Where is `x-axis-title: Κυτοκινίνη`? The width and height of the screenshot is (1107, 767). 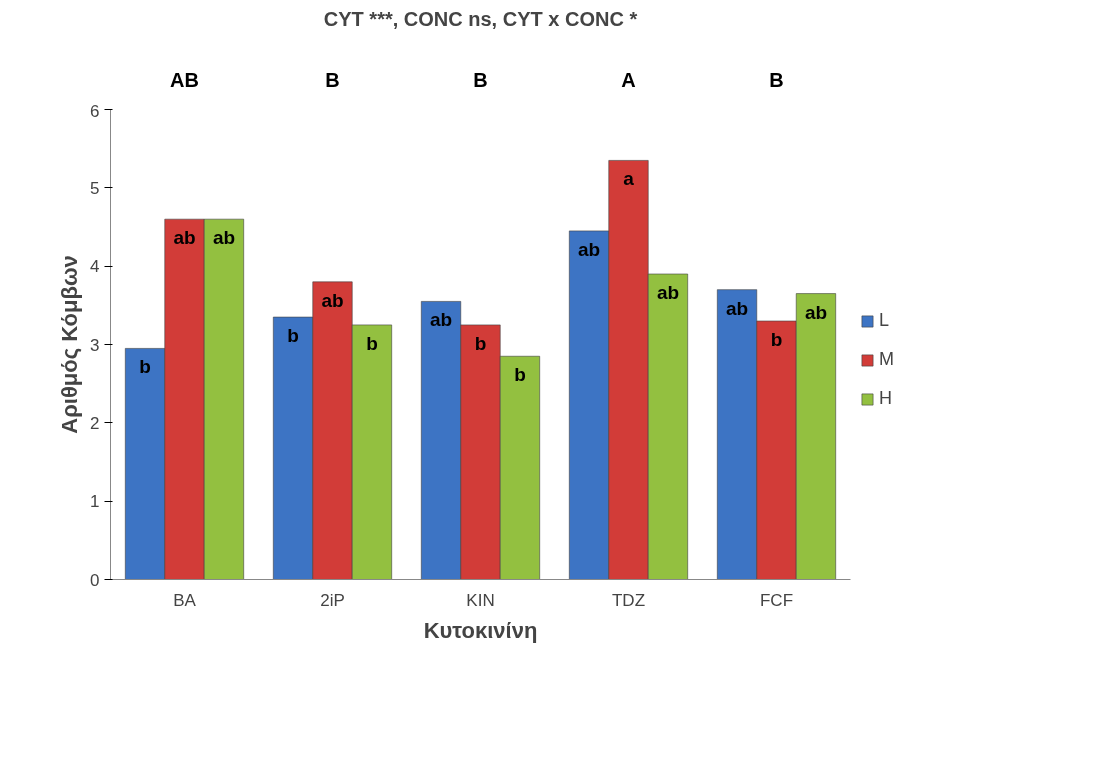
x-axis-title: Κυτοκινίνη is located at coordinates (480, 630).